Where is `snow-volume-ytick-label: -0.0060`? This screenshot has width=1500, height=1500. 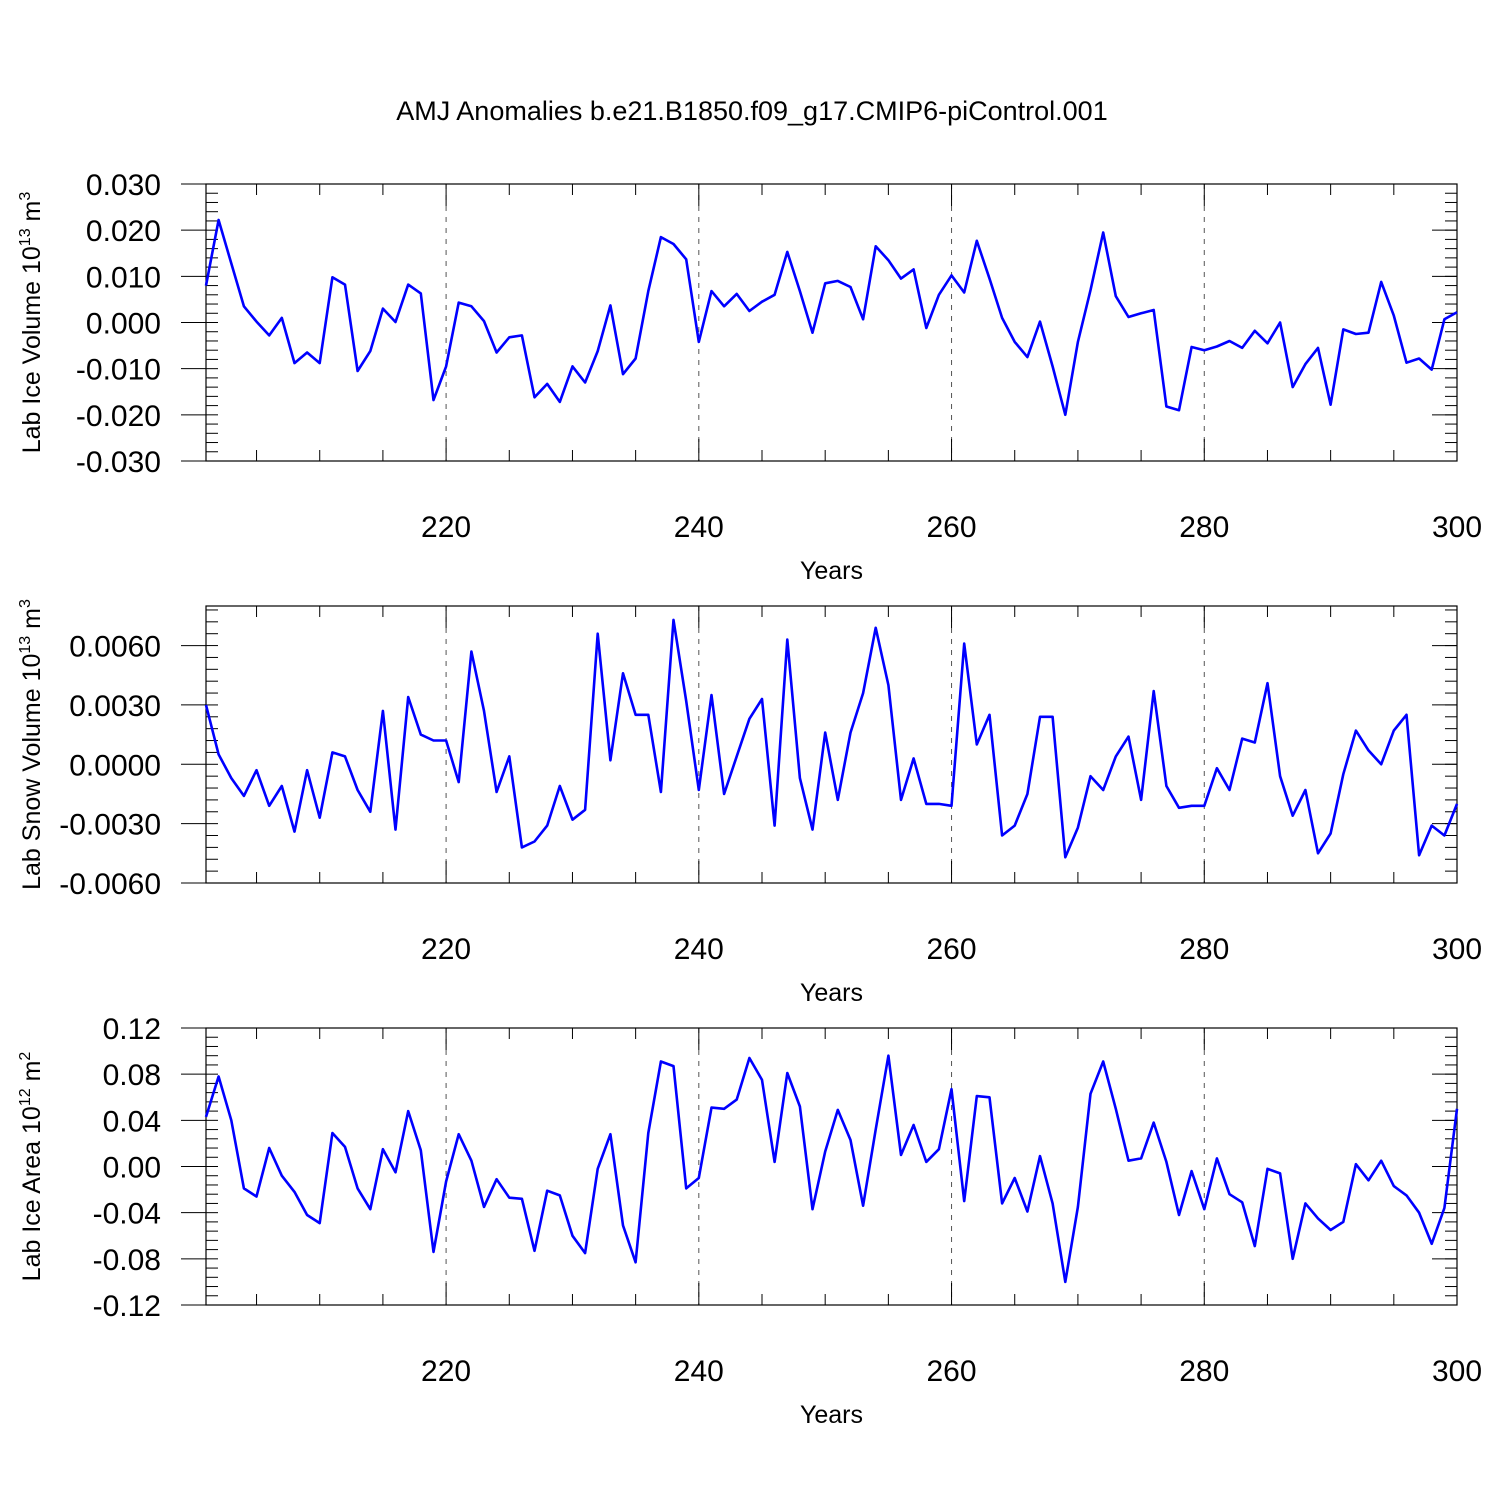
snow-volume-ytick-label: -0.0060 is located at coordinates (110, 884).